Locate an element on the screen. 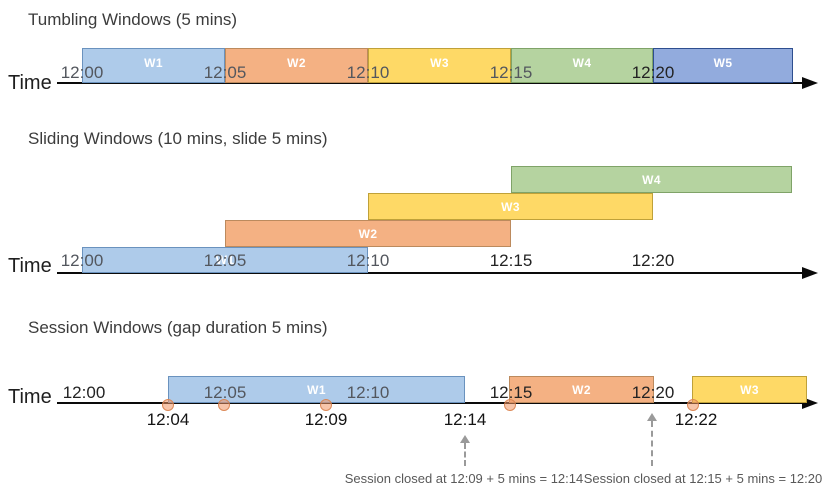 This screenshot has height=498, width=829. sliding-window-w1: W1 is located at coordinates (225, 260).